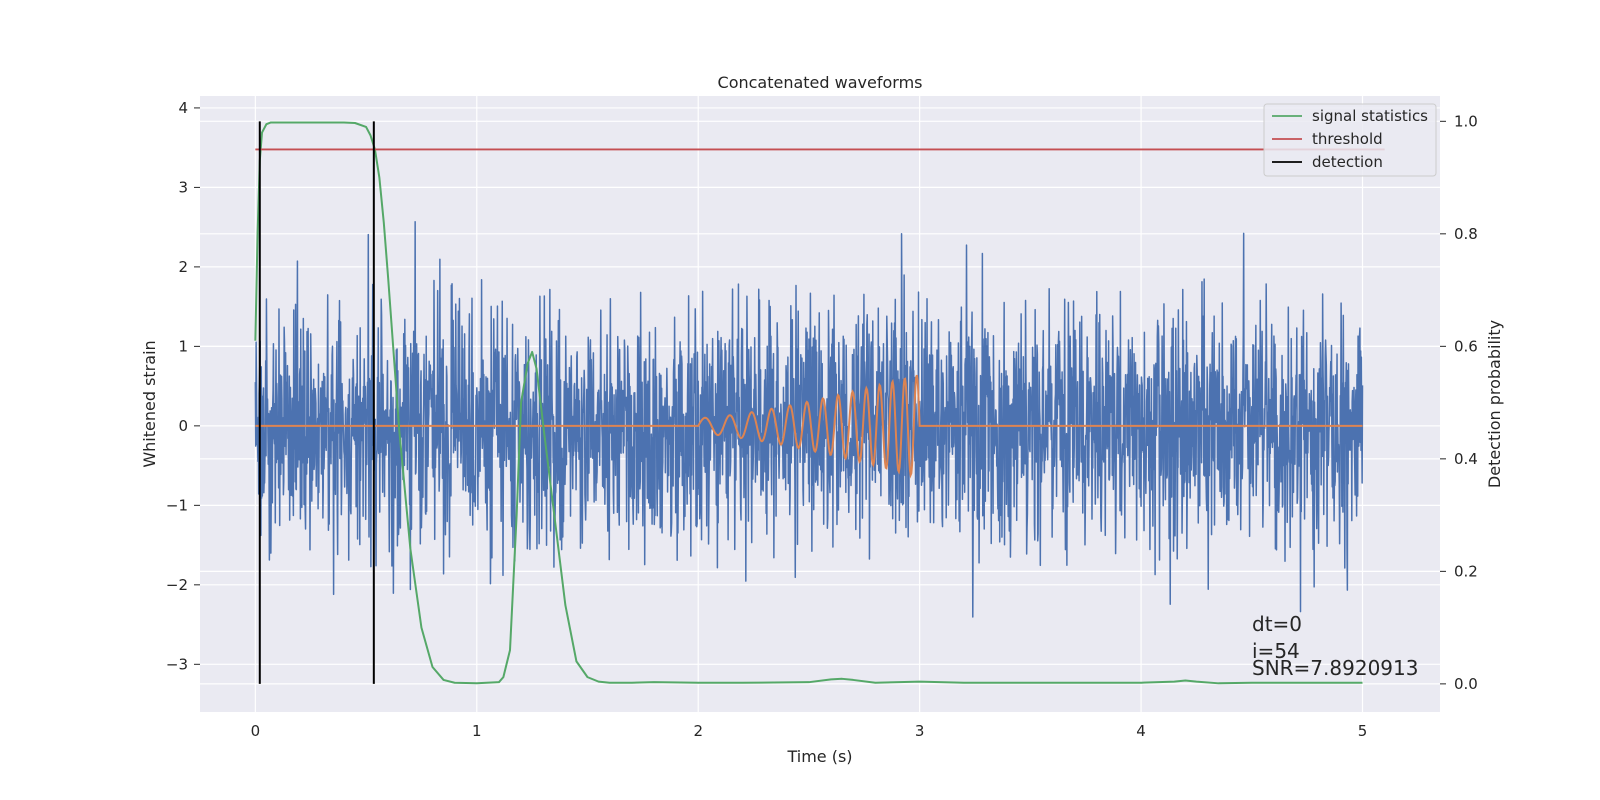  What do you see at coordinates (149, 403) in the screenshot?
I see `y-axis-label: Whitened strain` at bounding box center [149, 403].